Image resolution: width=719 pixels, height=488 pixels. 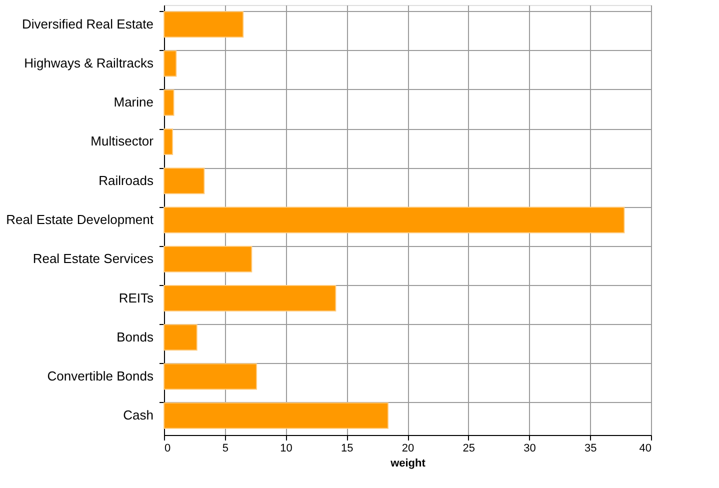 What do you see at coordinates (225, 448) in the screenshot?
I see `x-tick-label: 5` at bounding box center [225, 448].